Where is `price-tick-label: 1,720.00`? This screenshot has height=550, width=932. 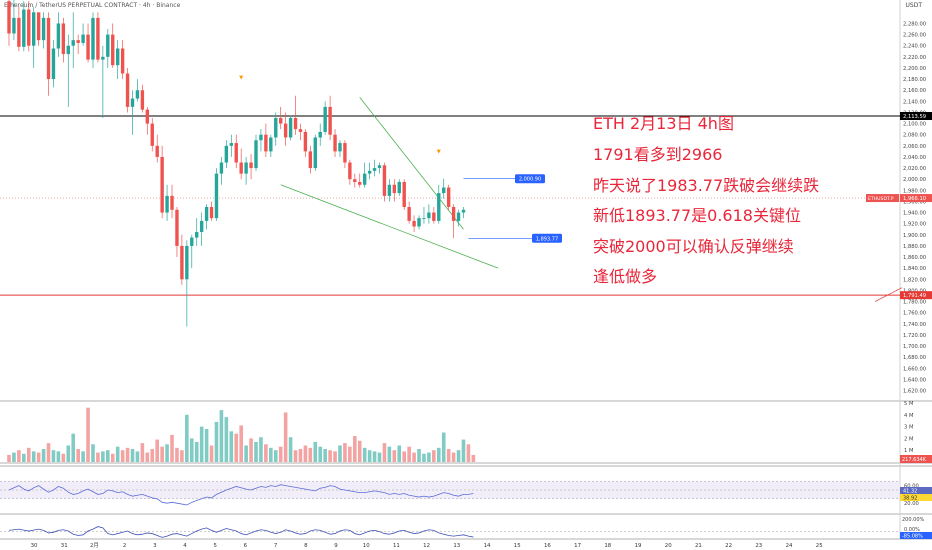
price-tick-label: 1,720.00 is located at coordinates (914, 336).